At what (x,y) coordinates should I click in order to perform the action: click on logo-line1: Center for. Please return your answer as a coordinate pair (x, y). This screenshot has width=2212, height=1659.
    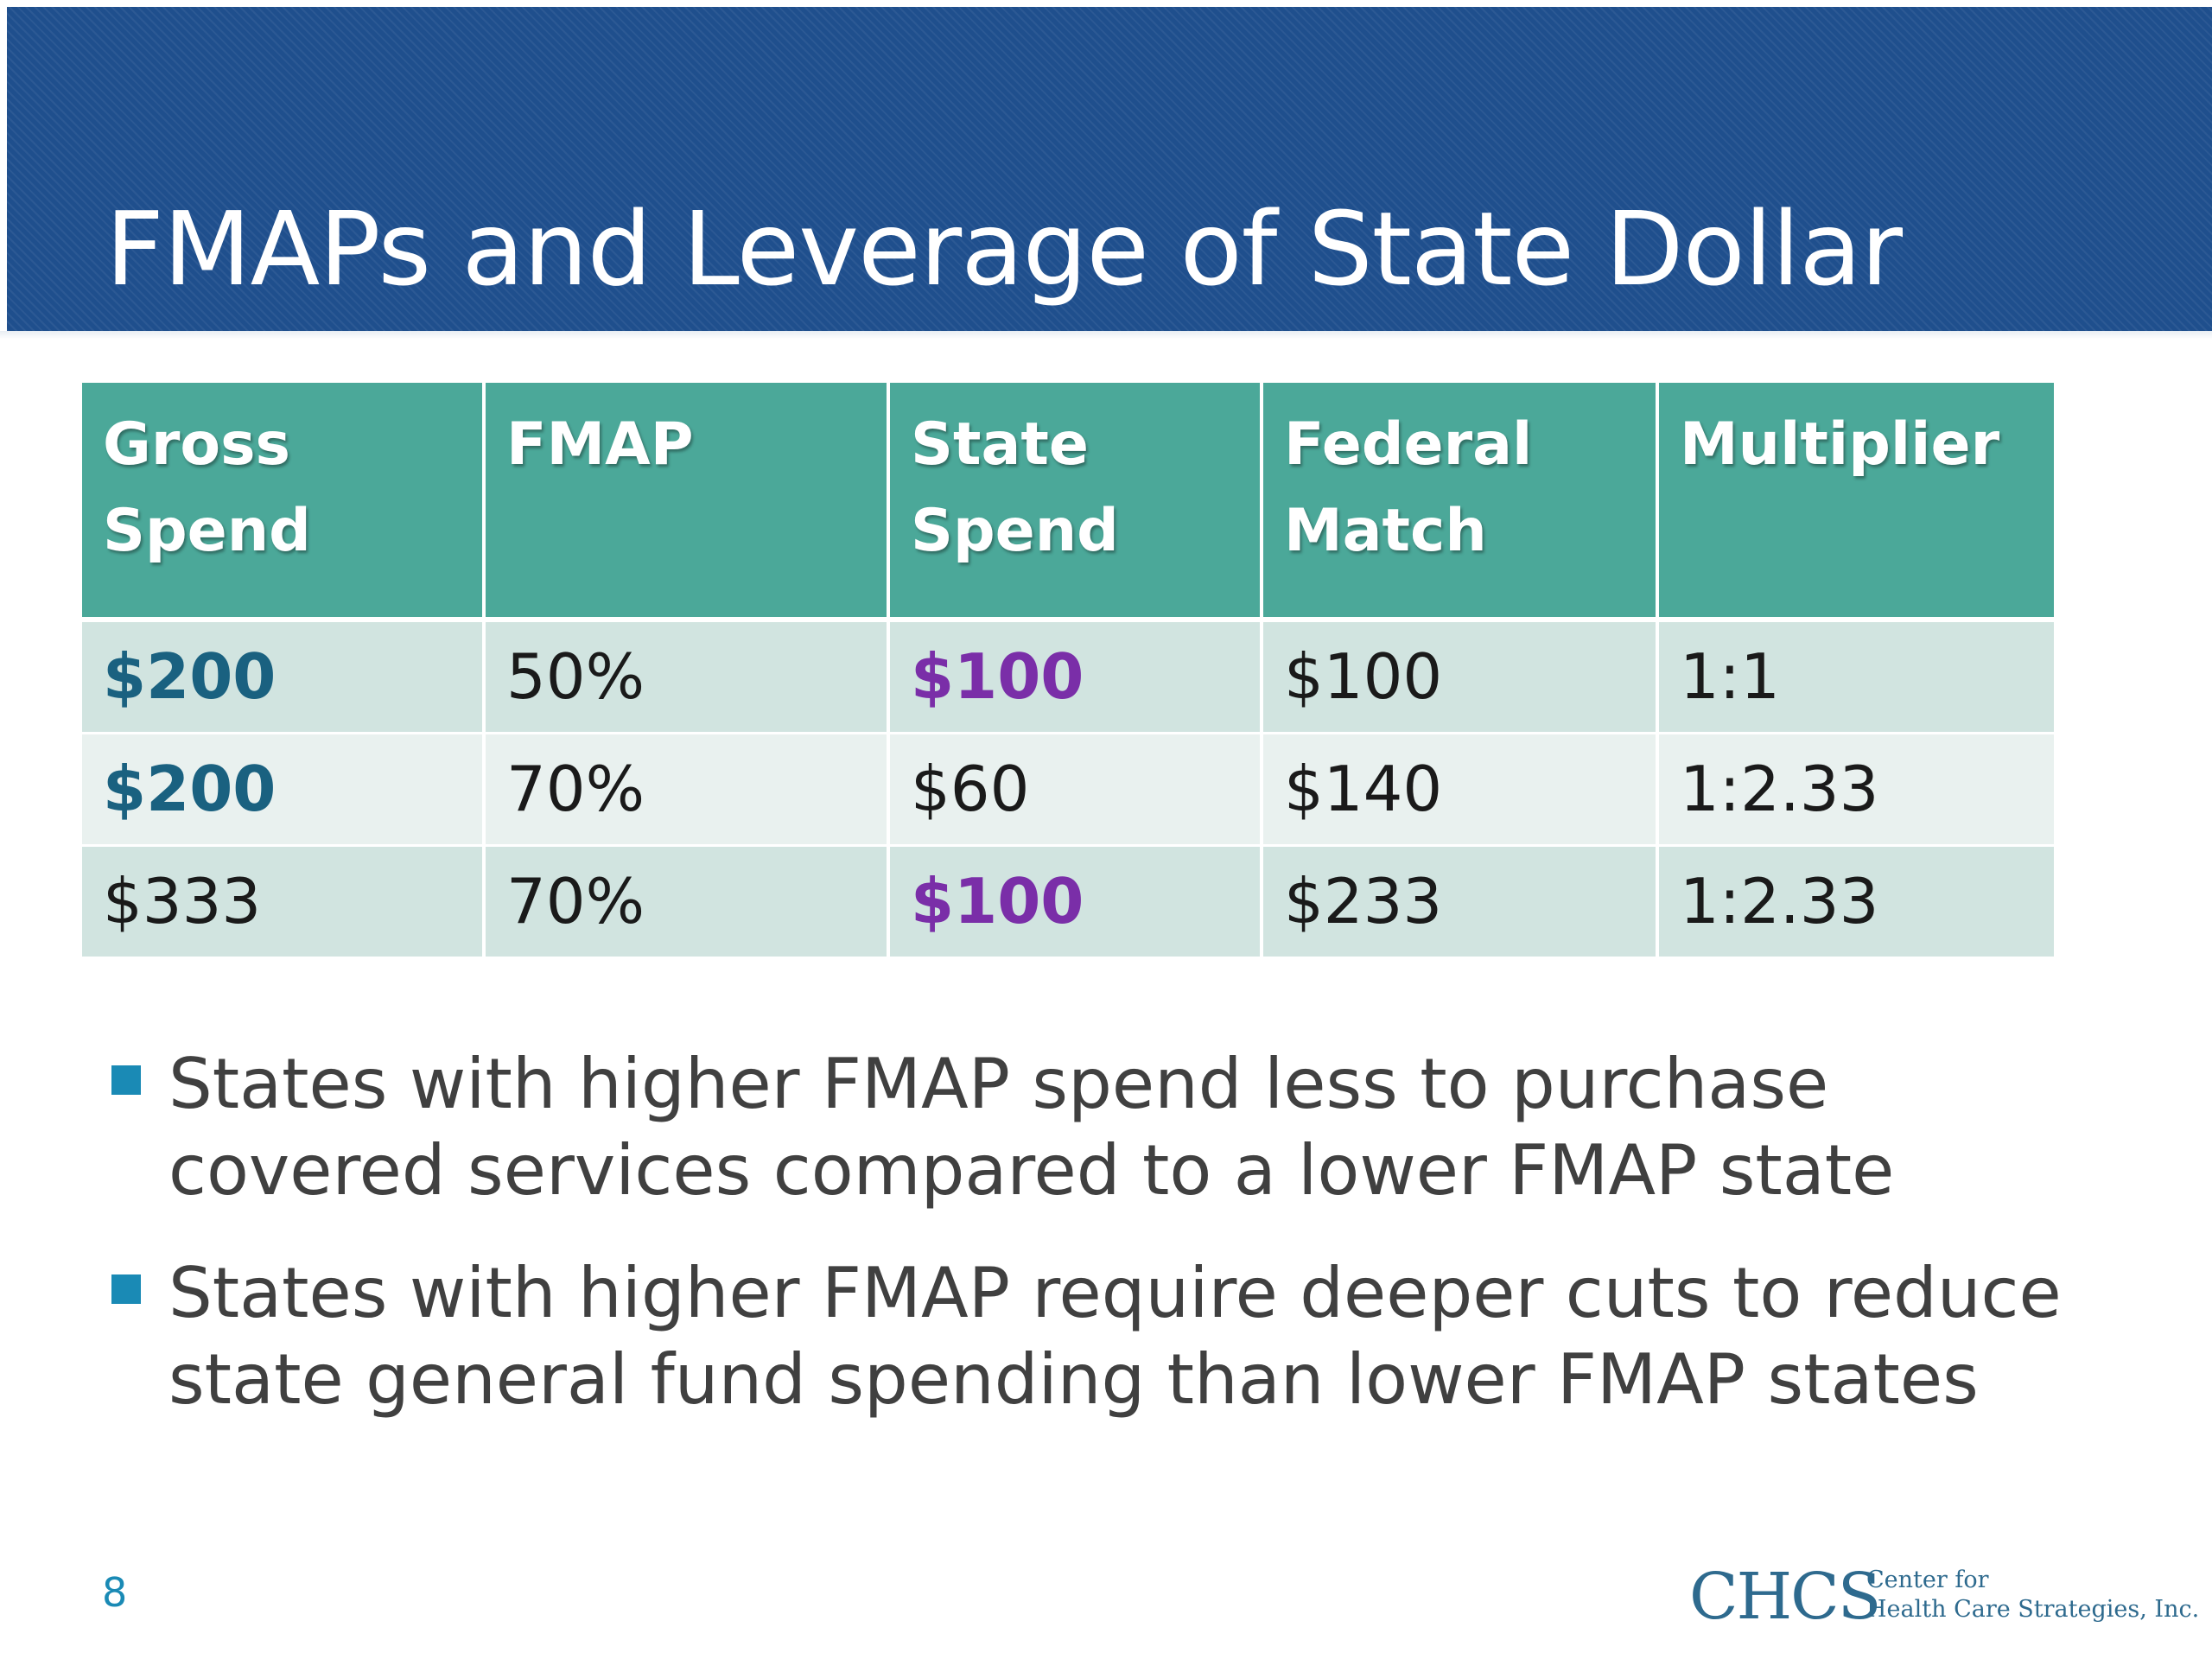
    Looking at the image, I should click on (1927, 1580).